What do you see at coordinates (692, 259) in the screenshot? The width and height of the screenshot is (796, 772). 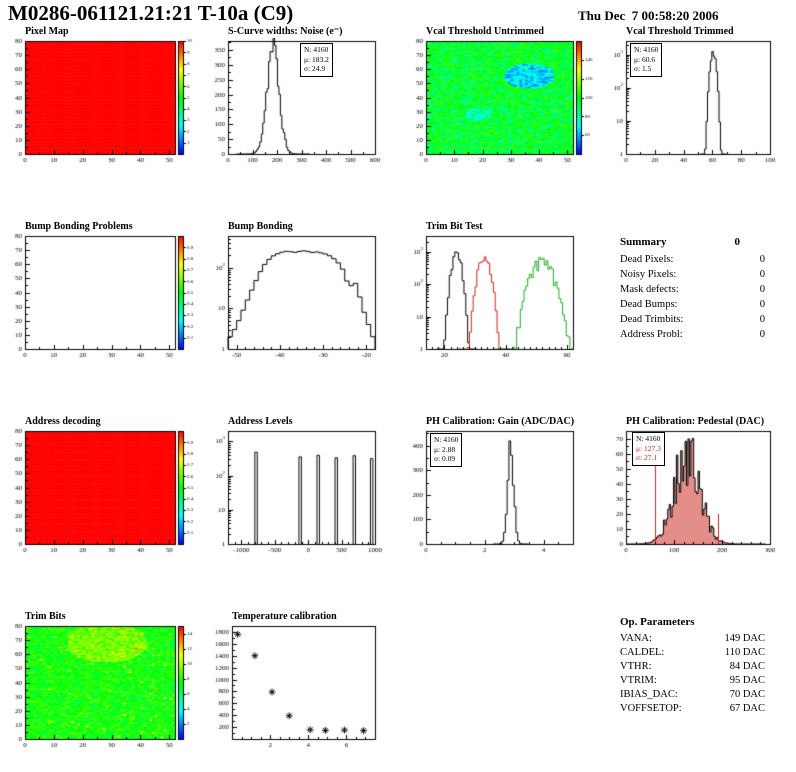 I see `summary-row: Dead Pixels: 0` at bounding box center [692, 259].